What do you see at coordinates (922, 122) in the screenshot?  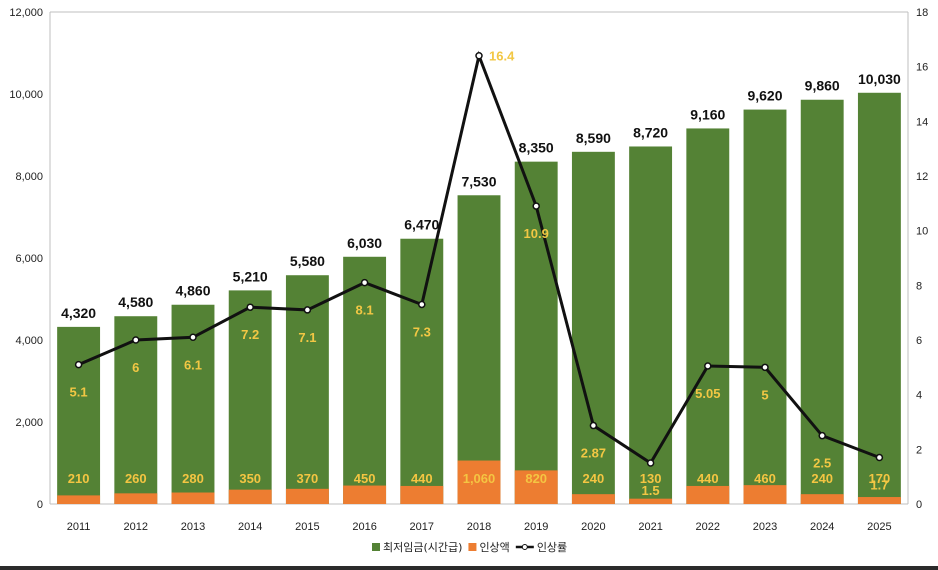 I see `y-right-tick-label: 14` at bounding box center [922, 122].